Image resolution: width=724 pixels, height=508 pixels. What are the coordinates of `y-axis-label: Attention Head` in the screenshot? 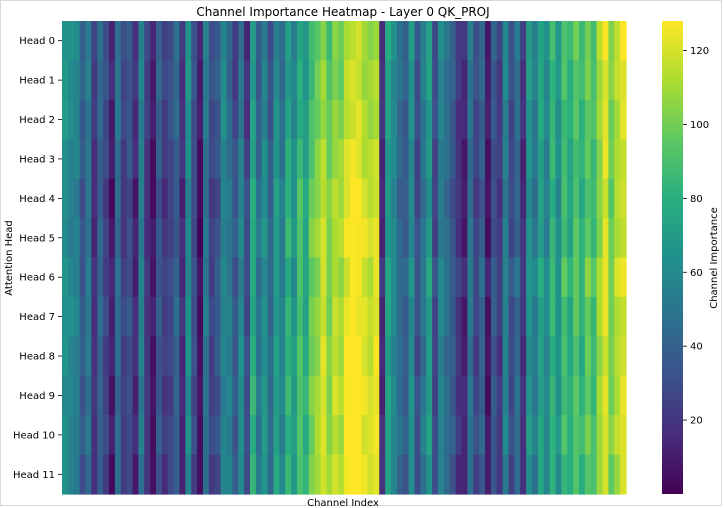 It's located at (9, 257).